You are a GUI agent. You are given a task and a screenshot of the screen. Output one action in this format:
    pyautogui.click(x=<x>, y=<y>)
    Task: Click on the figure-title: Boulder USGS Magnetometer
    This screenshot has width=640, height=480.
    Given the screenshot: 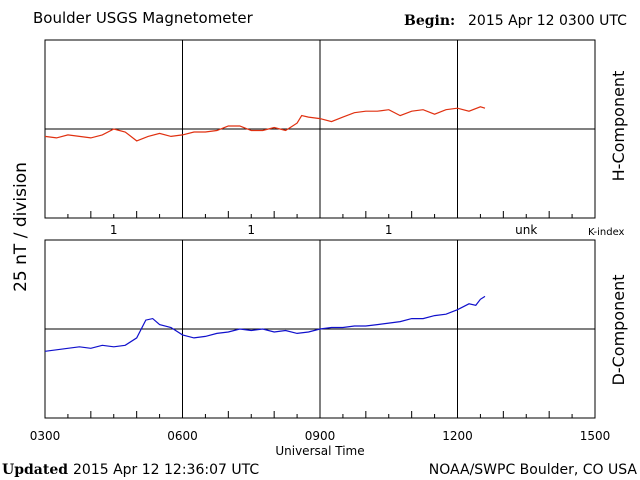 What is the action you would take?
    pyautogui.click(x=143, y=18)
    